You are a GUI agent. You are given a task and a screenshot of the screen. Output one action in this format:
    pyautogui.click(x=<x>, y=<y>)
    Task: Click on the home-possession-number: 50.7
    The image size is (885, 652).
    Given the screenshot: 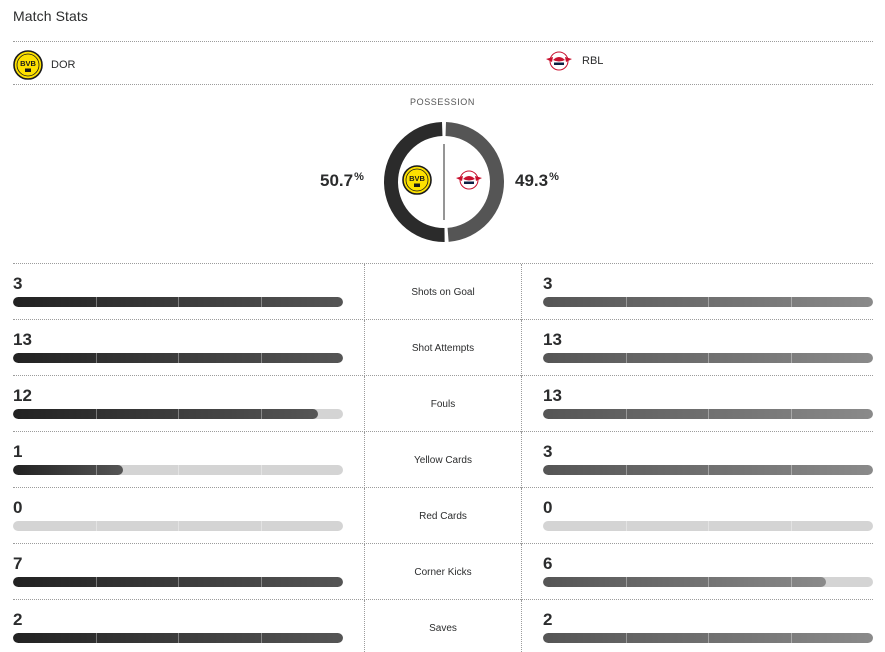 What is the action you would take?
    pyautogui.click(x=337, y=180)
    